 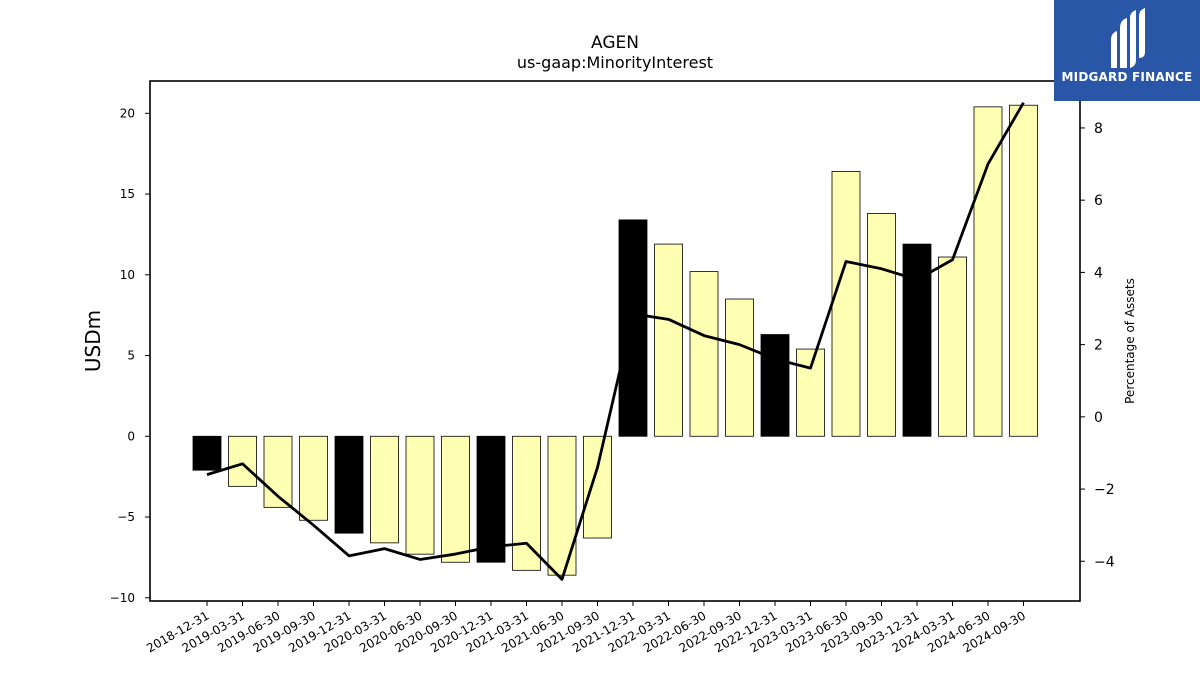 I want to click on y2-axis-label: Percentage of Assets, so click(x=1130, y=341).